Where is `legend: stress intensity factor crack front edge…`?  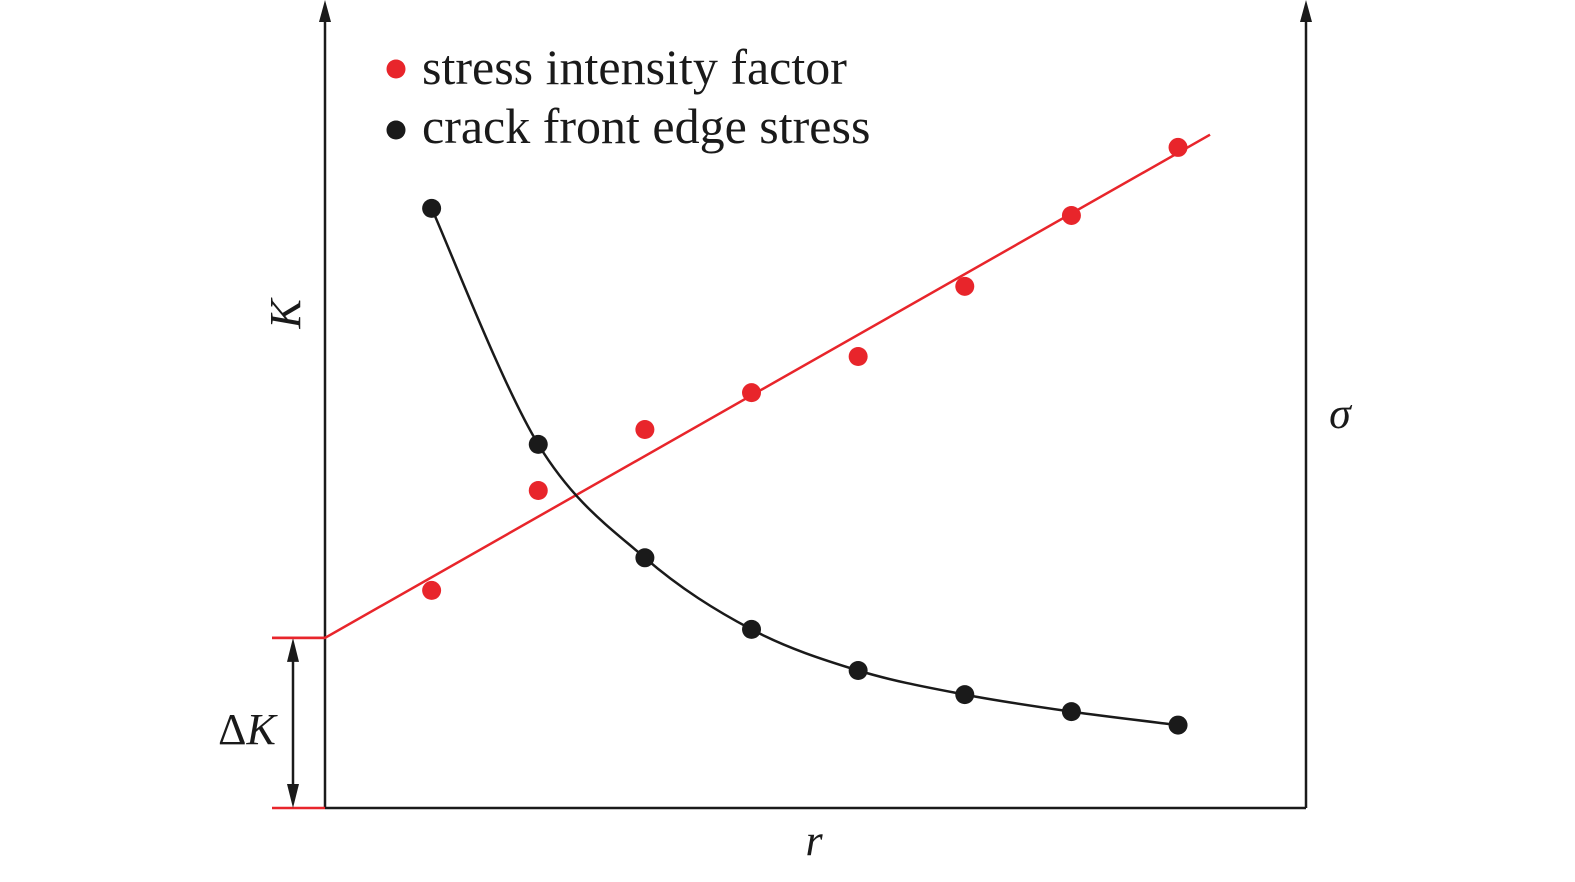
legend: stress intensity factor crack front edge… is located at coordinates (628, 96).